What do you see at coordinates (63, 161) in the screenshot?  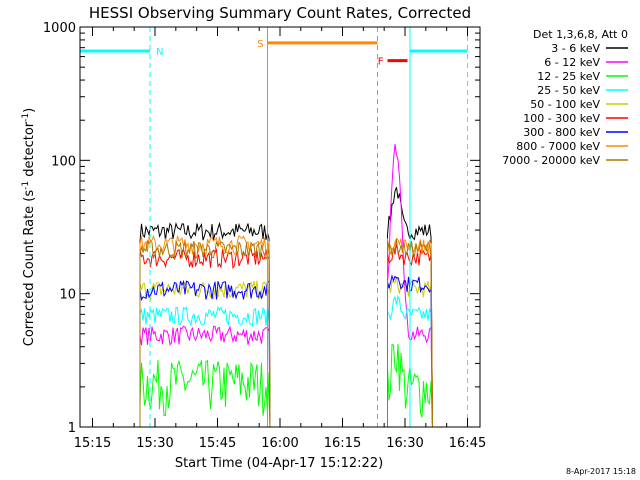 I see `y-tick-label: 100` at bounding box center [63, 161].